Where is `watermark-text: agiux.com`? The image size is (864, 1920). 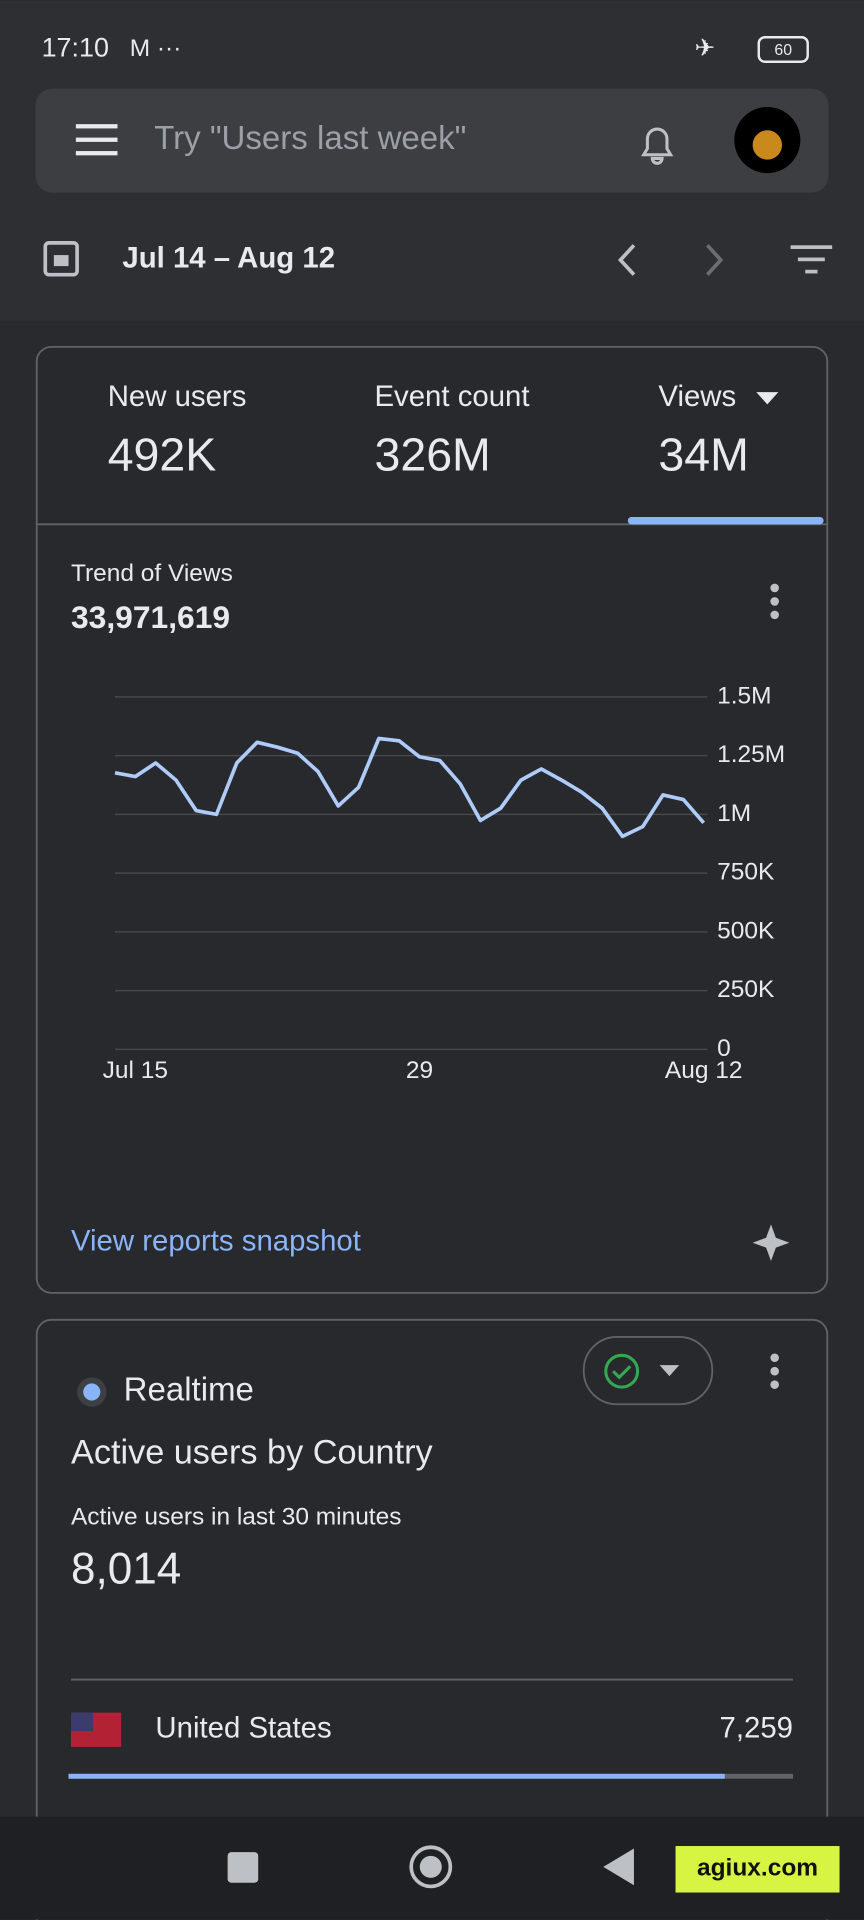
watermark-text: agiux.com is located at coordinates (757, 1868).